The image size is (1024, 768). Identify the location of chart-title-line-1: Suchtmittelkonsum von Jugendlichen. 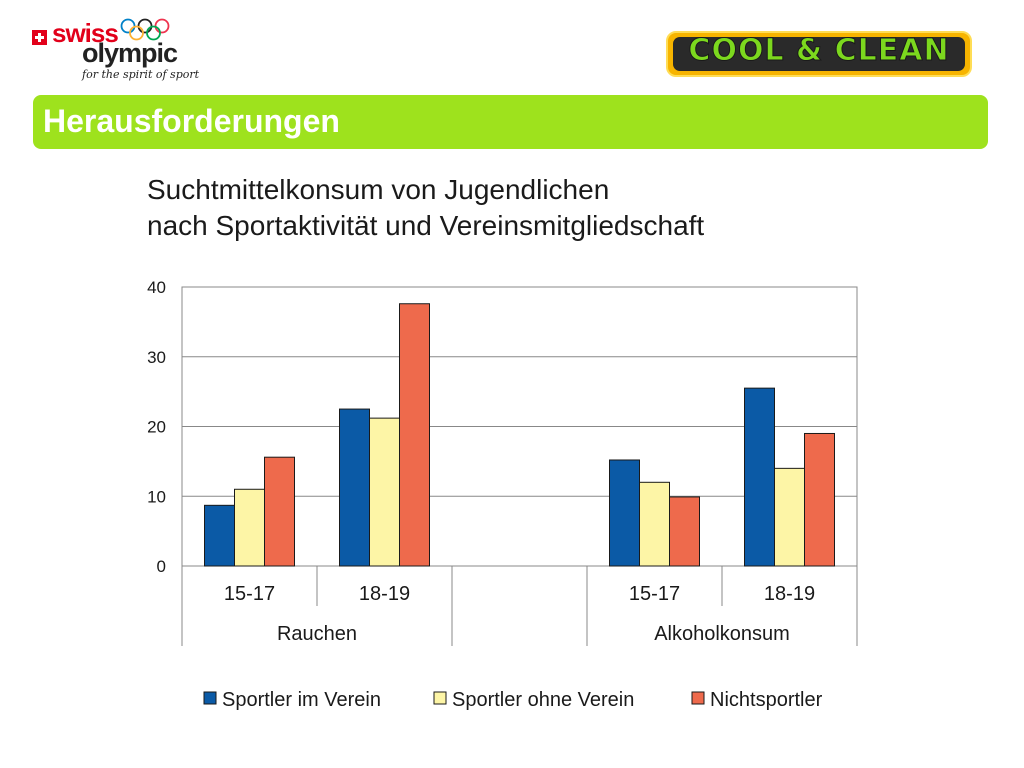
(378, 189).